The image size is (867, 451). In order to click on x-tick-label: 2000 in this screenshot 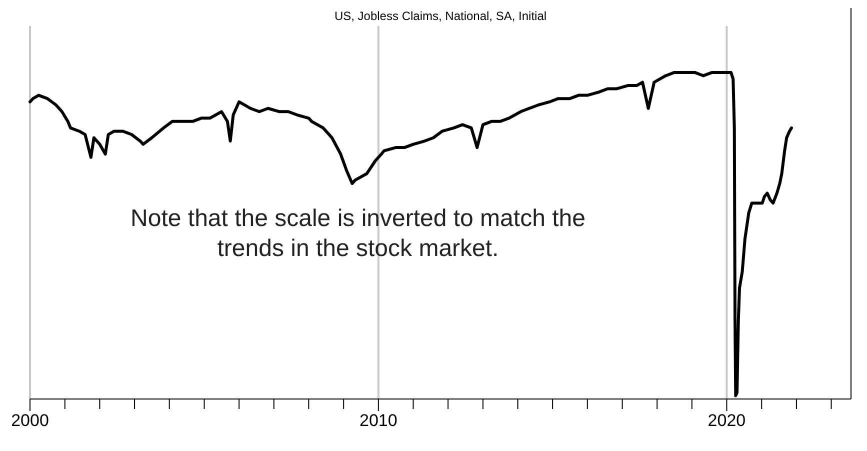, I will do `click(30, 420)`.